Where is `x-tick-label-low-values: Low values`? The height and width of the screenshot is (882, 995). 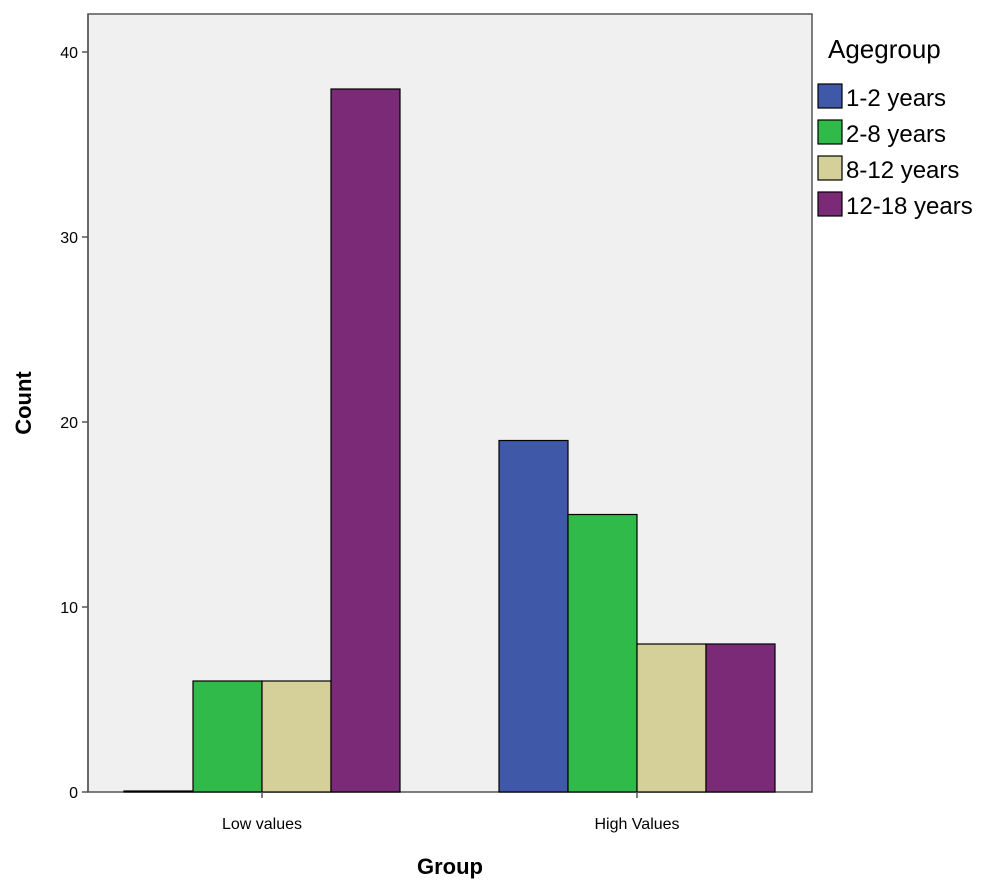
x-tick-label-low-values: Low values is located at coordinates (262, 824).